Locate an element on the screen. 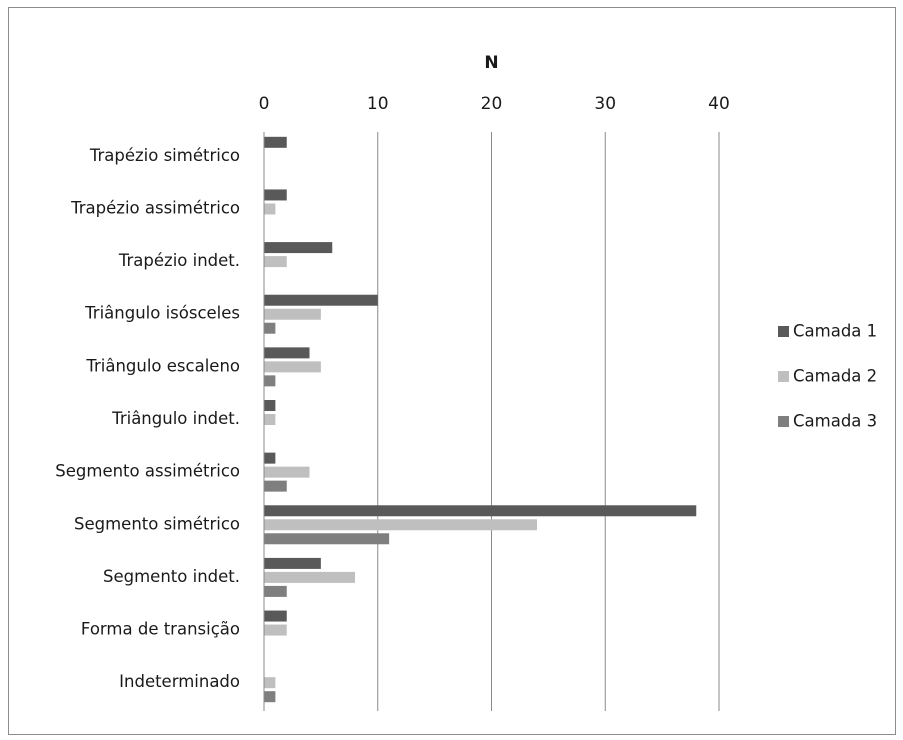 The image size is (903, 740). x-tick-labels: 0 10 20 30 40 is located at coordinates (494, 104).